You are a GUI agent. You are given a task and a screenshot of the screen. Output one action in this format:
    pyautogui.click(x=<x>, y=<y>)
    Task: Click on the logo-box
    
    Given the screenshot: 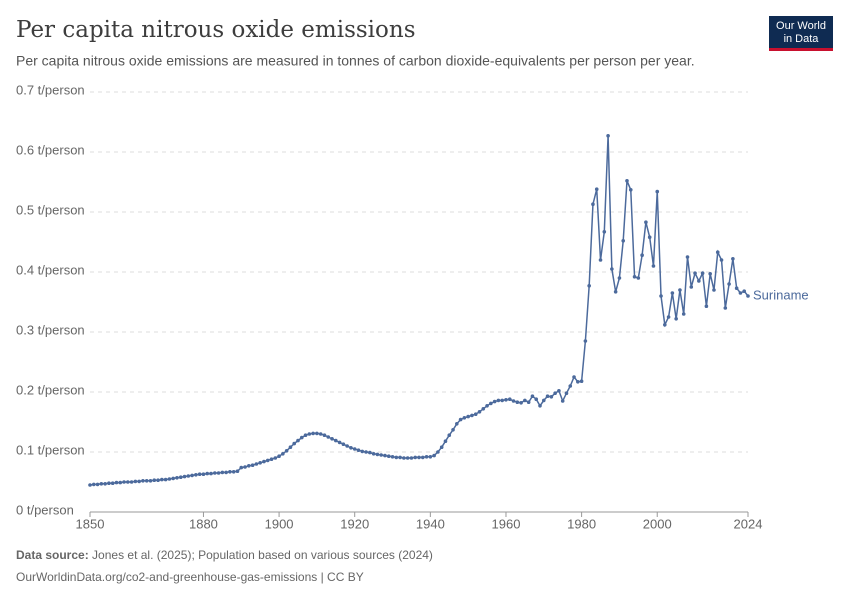 What is the action you would take?
    pyautogui.click(x=801, y=33)
    